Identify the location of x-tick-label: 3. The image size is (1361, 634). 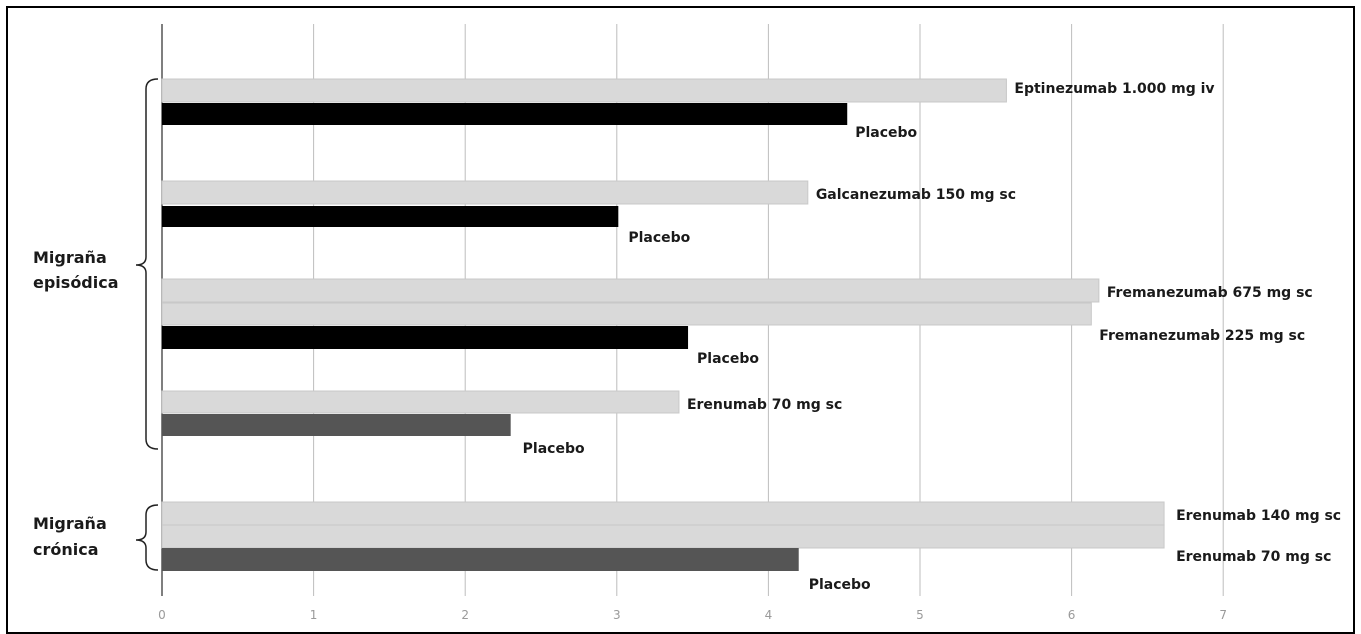
(617, 615).